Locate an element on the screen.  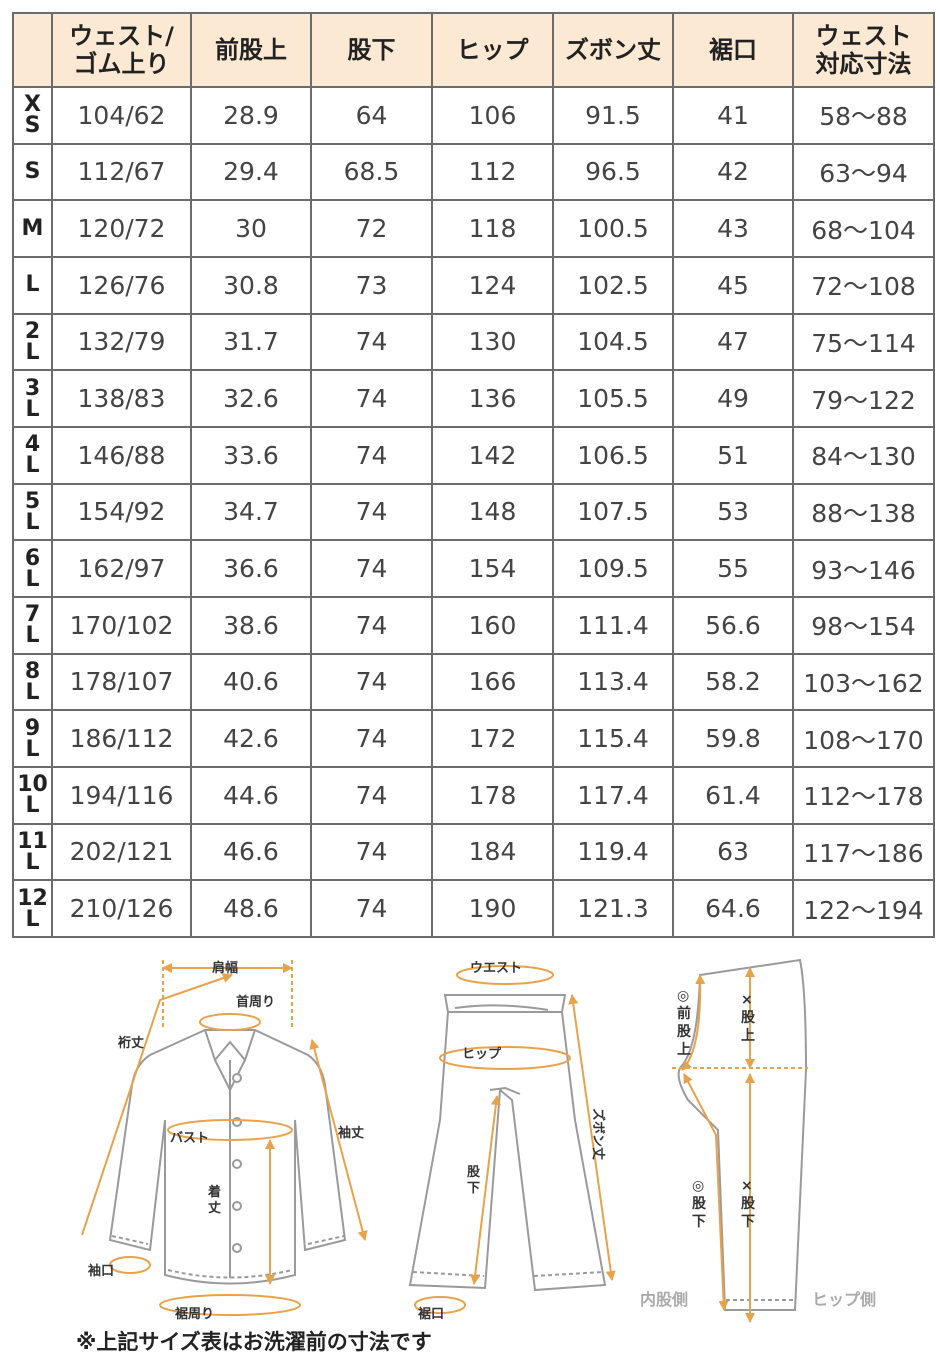
table-cell: 210/126 is located at coordinates (121, 908).